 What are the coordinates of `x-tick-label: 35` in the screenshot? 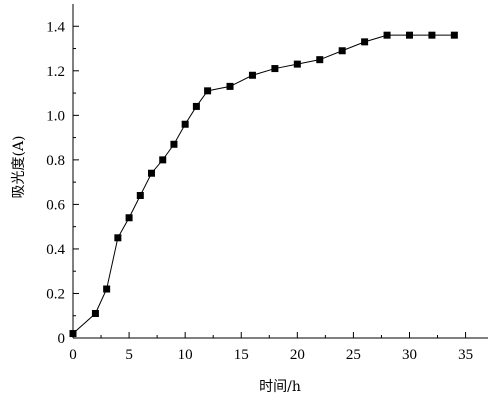 It's located at (465, 355).